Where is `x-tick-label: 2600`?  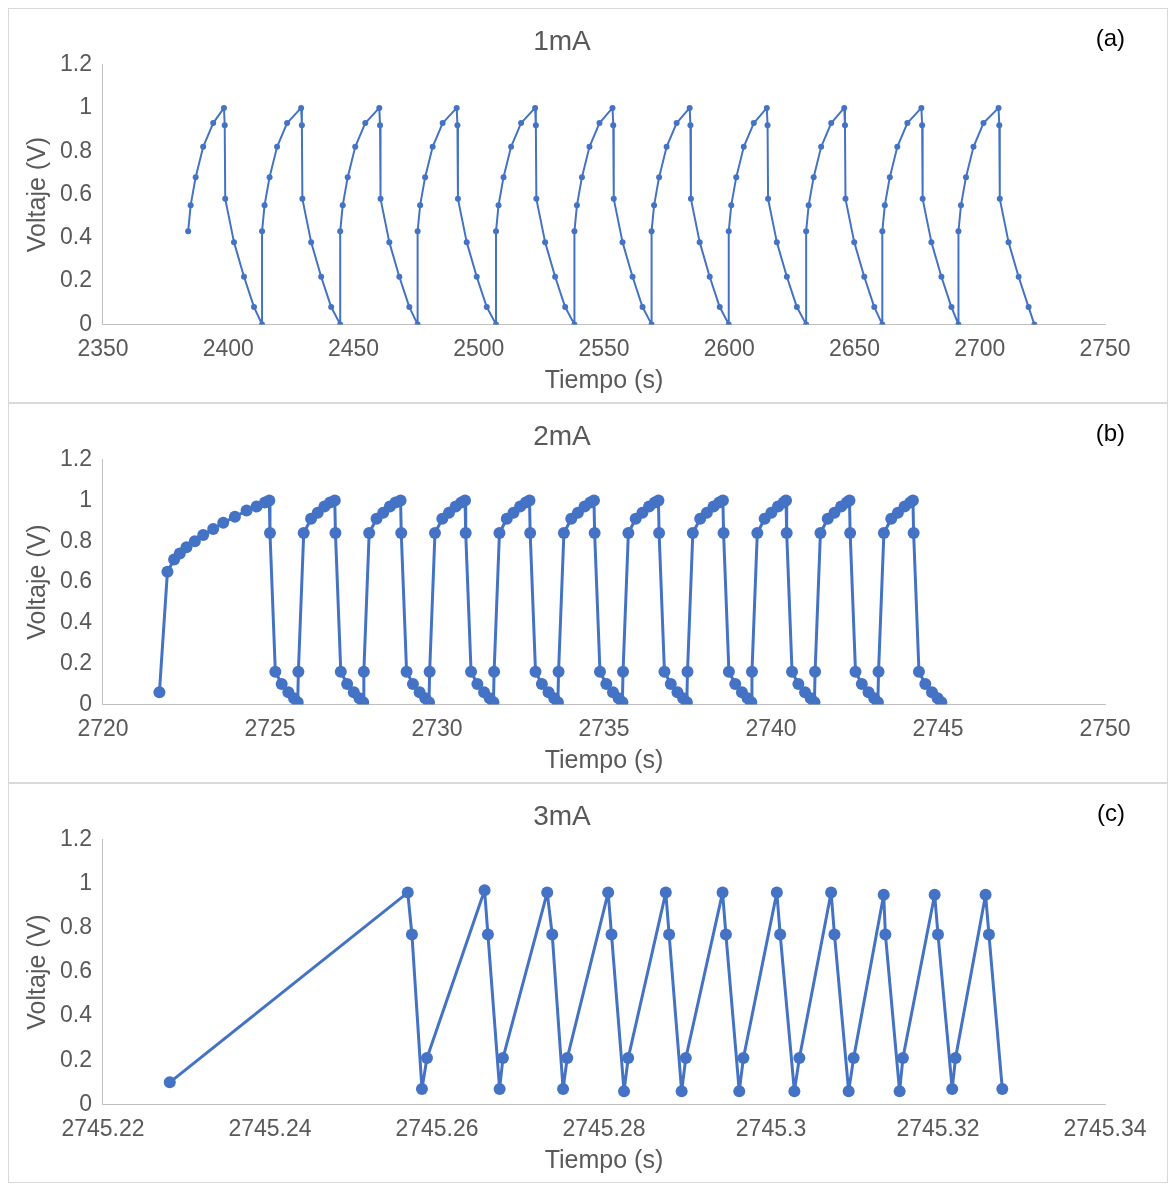
x-tick-label: 2600 is located at coordinates (729, 347).